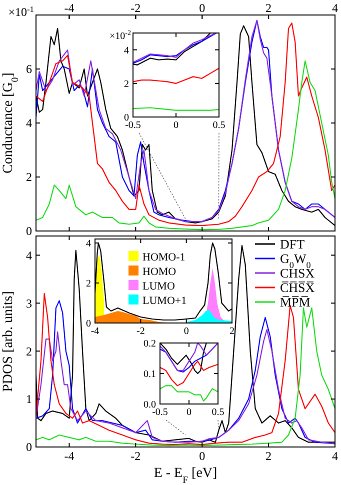  I want to click on legend-label: LUMO, so click(158, 286).